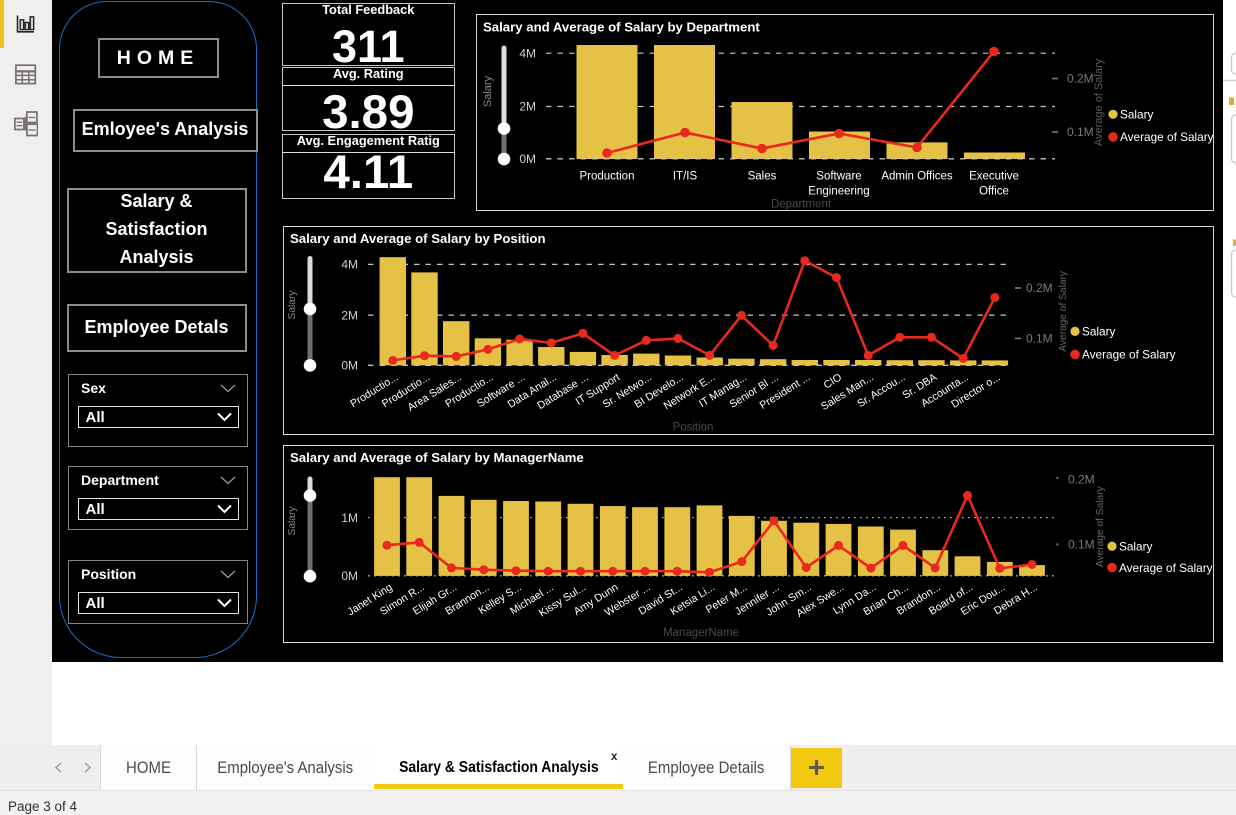  What do you see at coordinates (762, 176) in the screenshot?
I see `svg-text: Sales` at bounding box center [762, 176].